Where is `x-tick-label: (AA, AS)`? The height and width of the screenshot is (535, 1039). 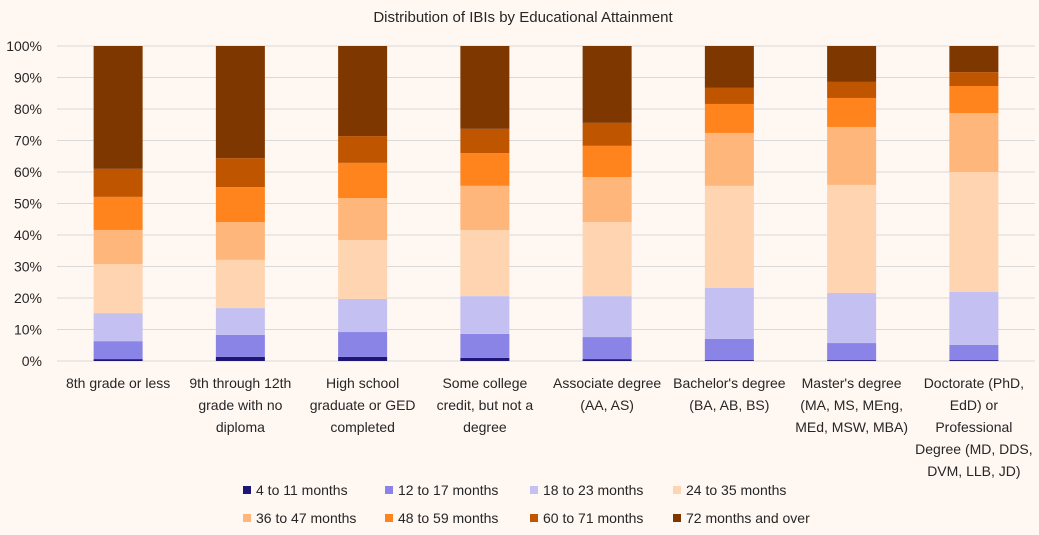
x-tick-label: (AA, AS) is located at coordinates (607, 405).